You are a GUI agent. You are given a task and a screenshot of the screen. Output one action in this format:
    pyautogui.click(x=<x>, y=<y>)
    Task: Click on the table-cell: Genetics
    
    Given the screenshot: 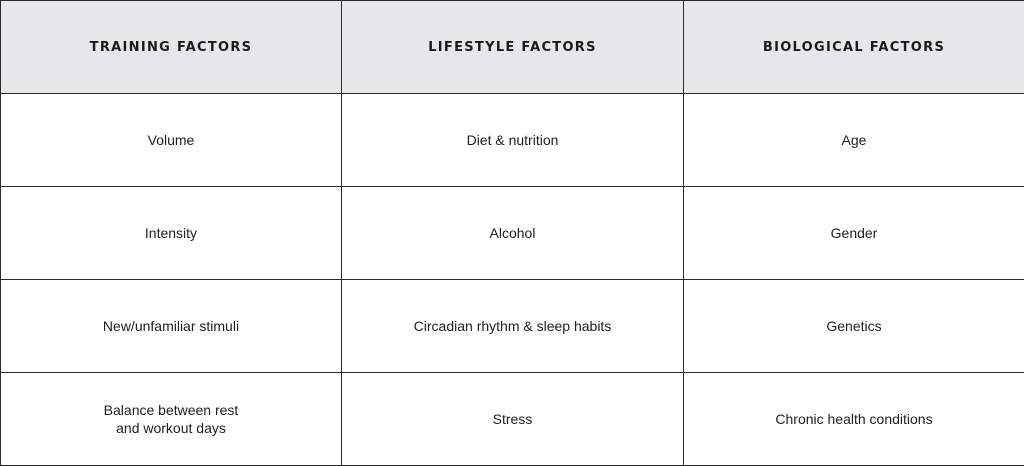 What is the action you would take?
    pyautogui.click(x=854, y=326)
    